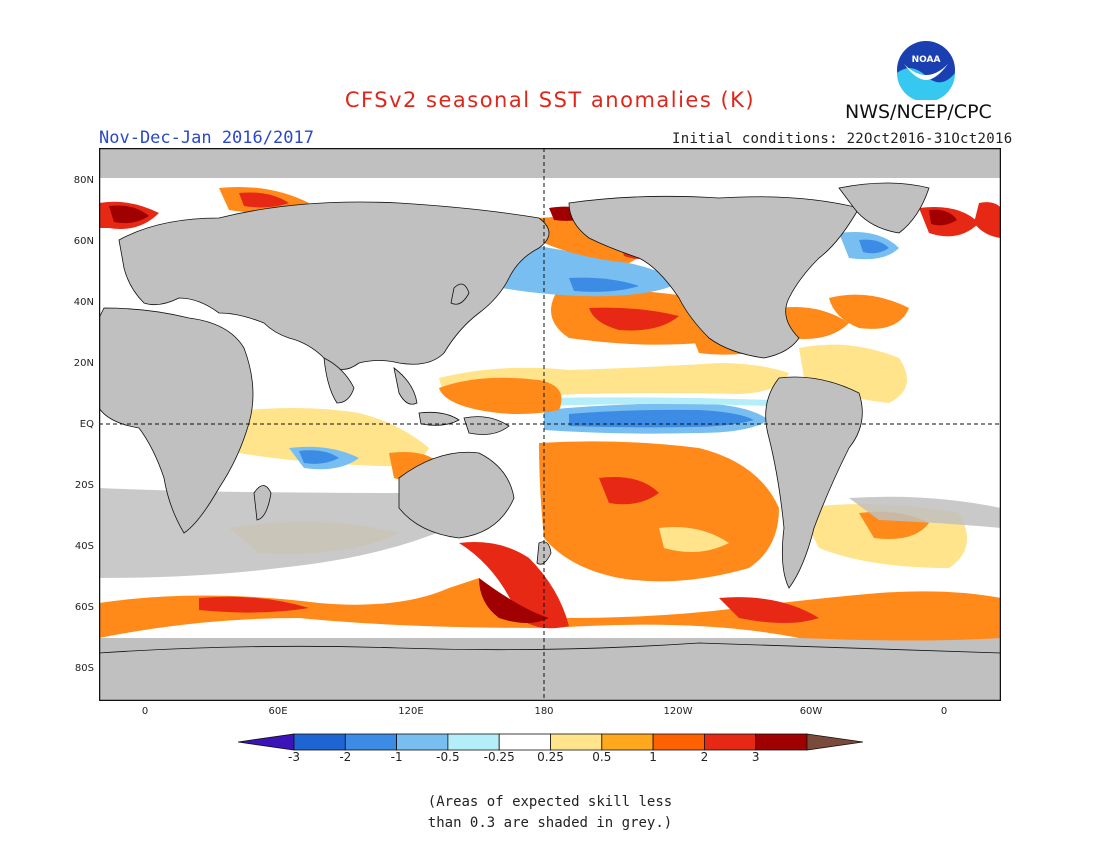 The image size is (1100, 850). Describe the element at coordinates (550, 823) in the screenshot. I see `footnote-line: than 0.3 are shaded in grey.)` at that location.